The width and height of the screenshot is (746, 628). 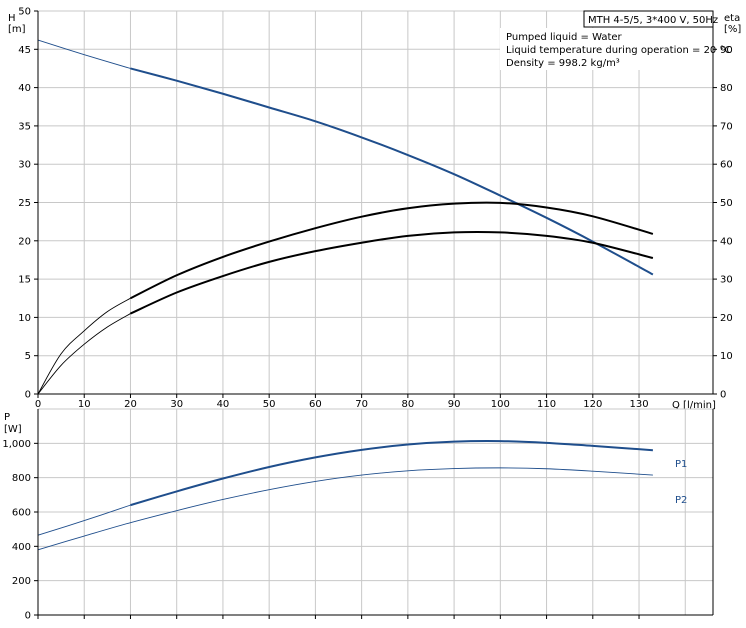 What do you see at coordinates (21, 513) in the screenshot?
I see `power-y-tick-label: 600` at bounding box center [21, 513].